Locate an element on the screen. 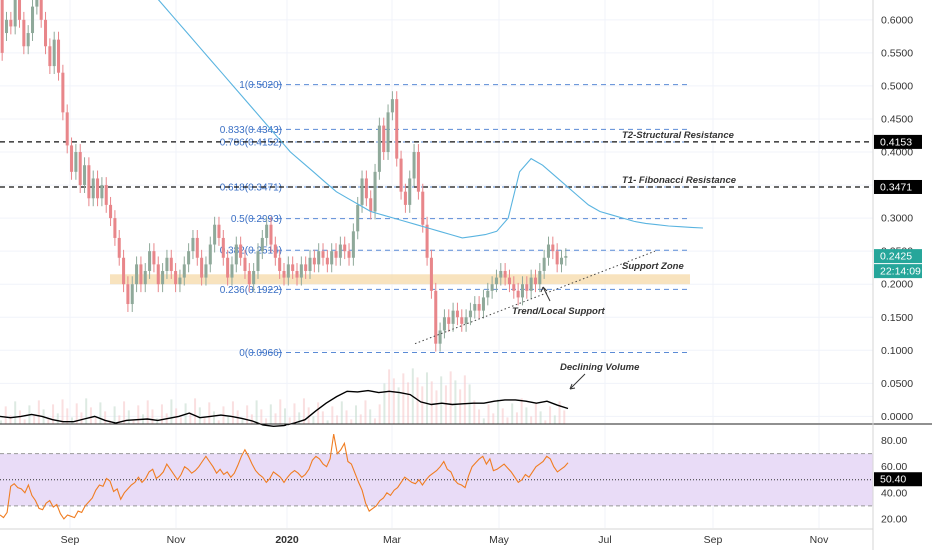 The image size is (932, 555). resistance-t1-tag: 0.3471 is located at coordinates (896, 187).